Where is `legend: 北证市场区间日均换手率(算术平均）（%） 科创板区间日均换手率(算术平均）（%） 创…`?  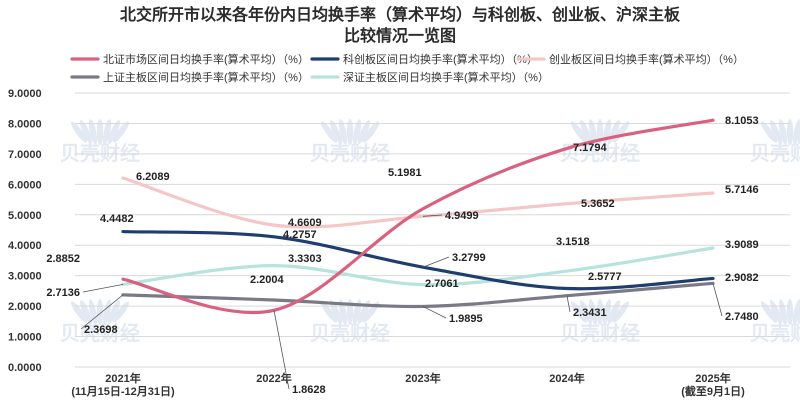 legend: 北证市场区间日均换手率(算术平均）（%） 科创板区间日均换手率(算术平均）（%） 创… is located at coordinates (407, 68).